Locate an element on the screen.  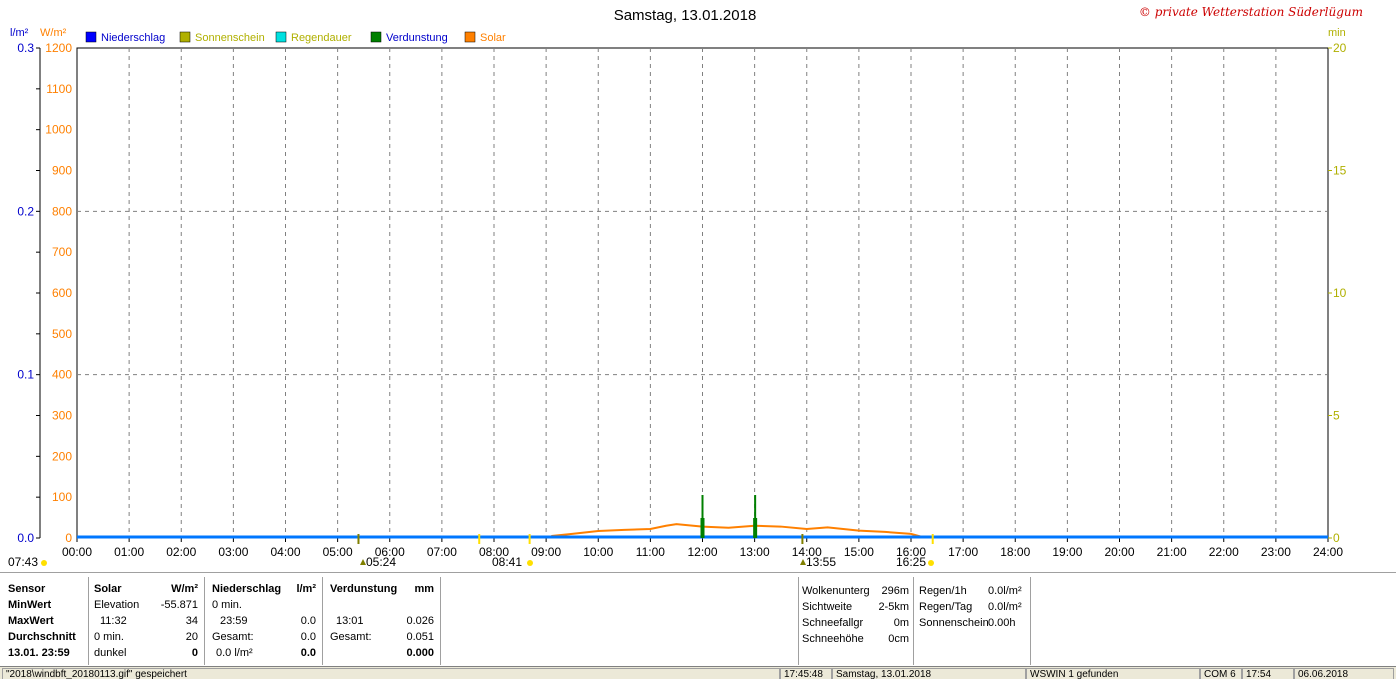
x-tick-label: 13:00 is located at coordinates (755, 552).